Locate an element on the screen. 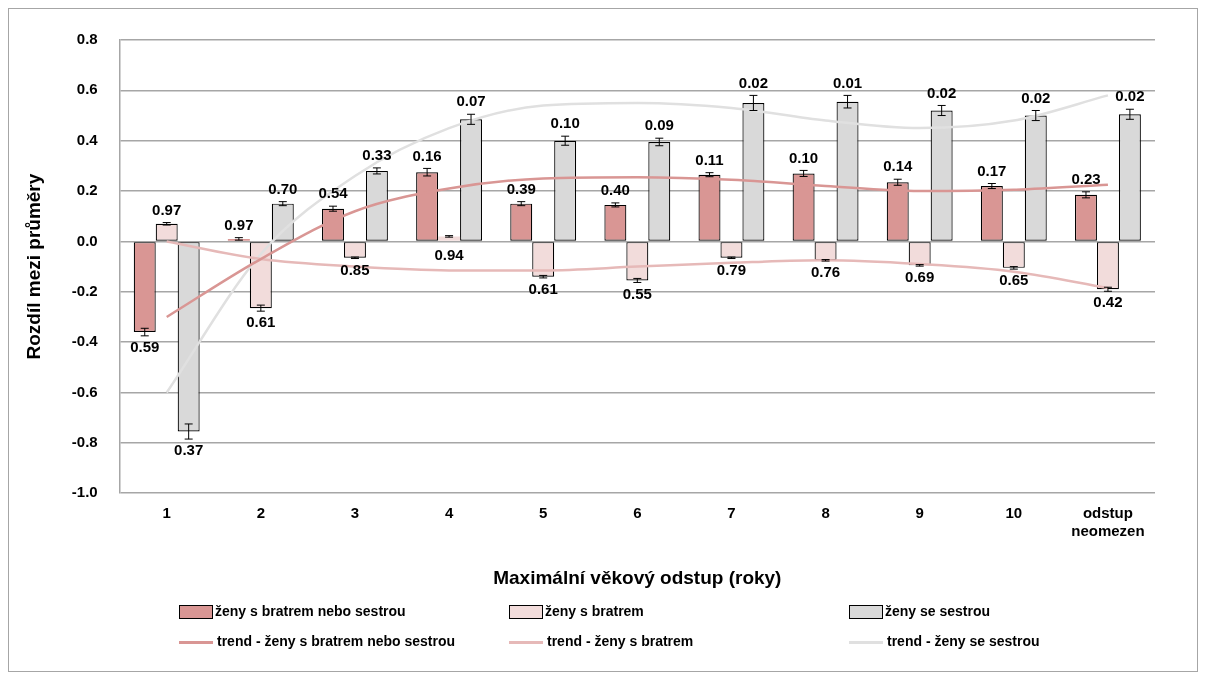  x-tick-label: 7 is located at coordinates (731, 513).